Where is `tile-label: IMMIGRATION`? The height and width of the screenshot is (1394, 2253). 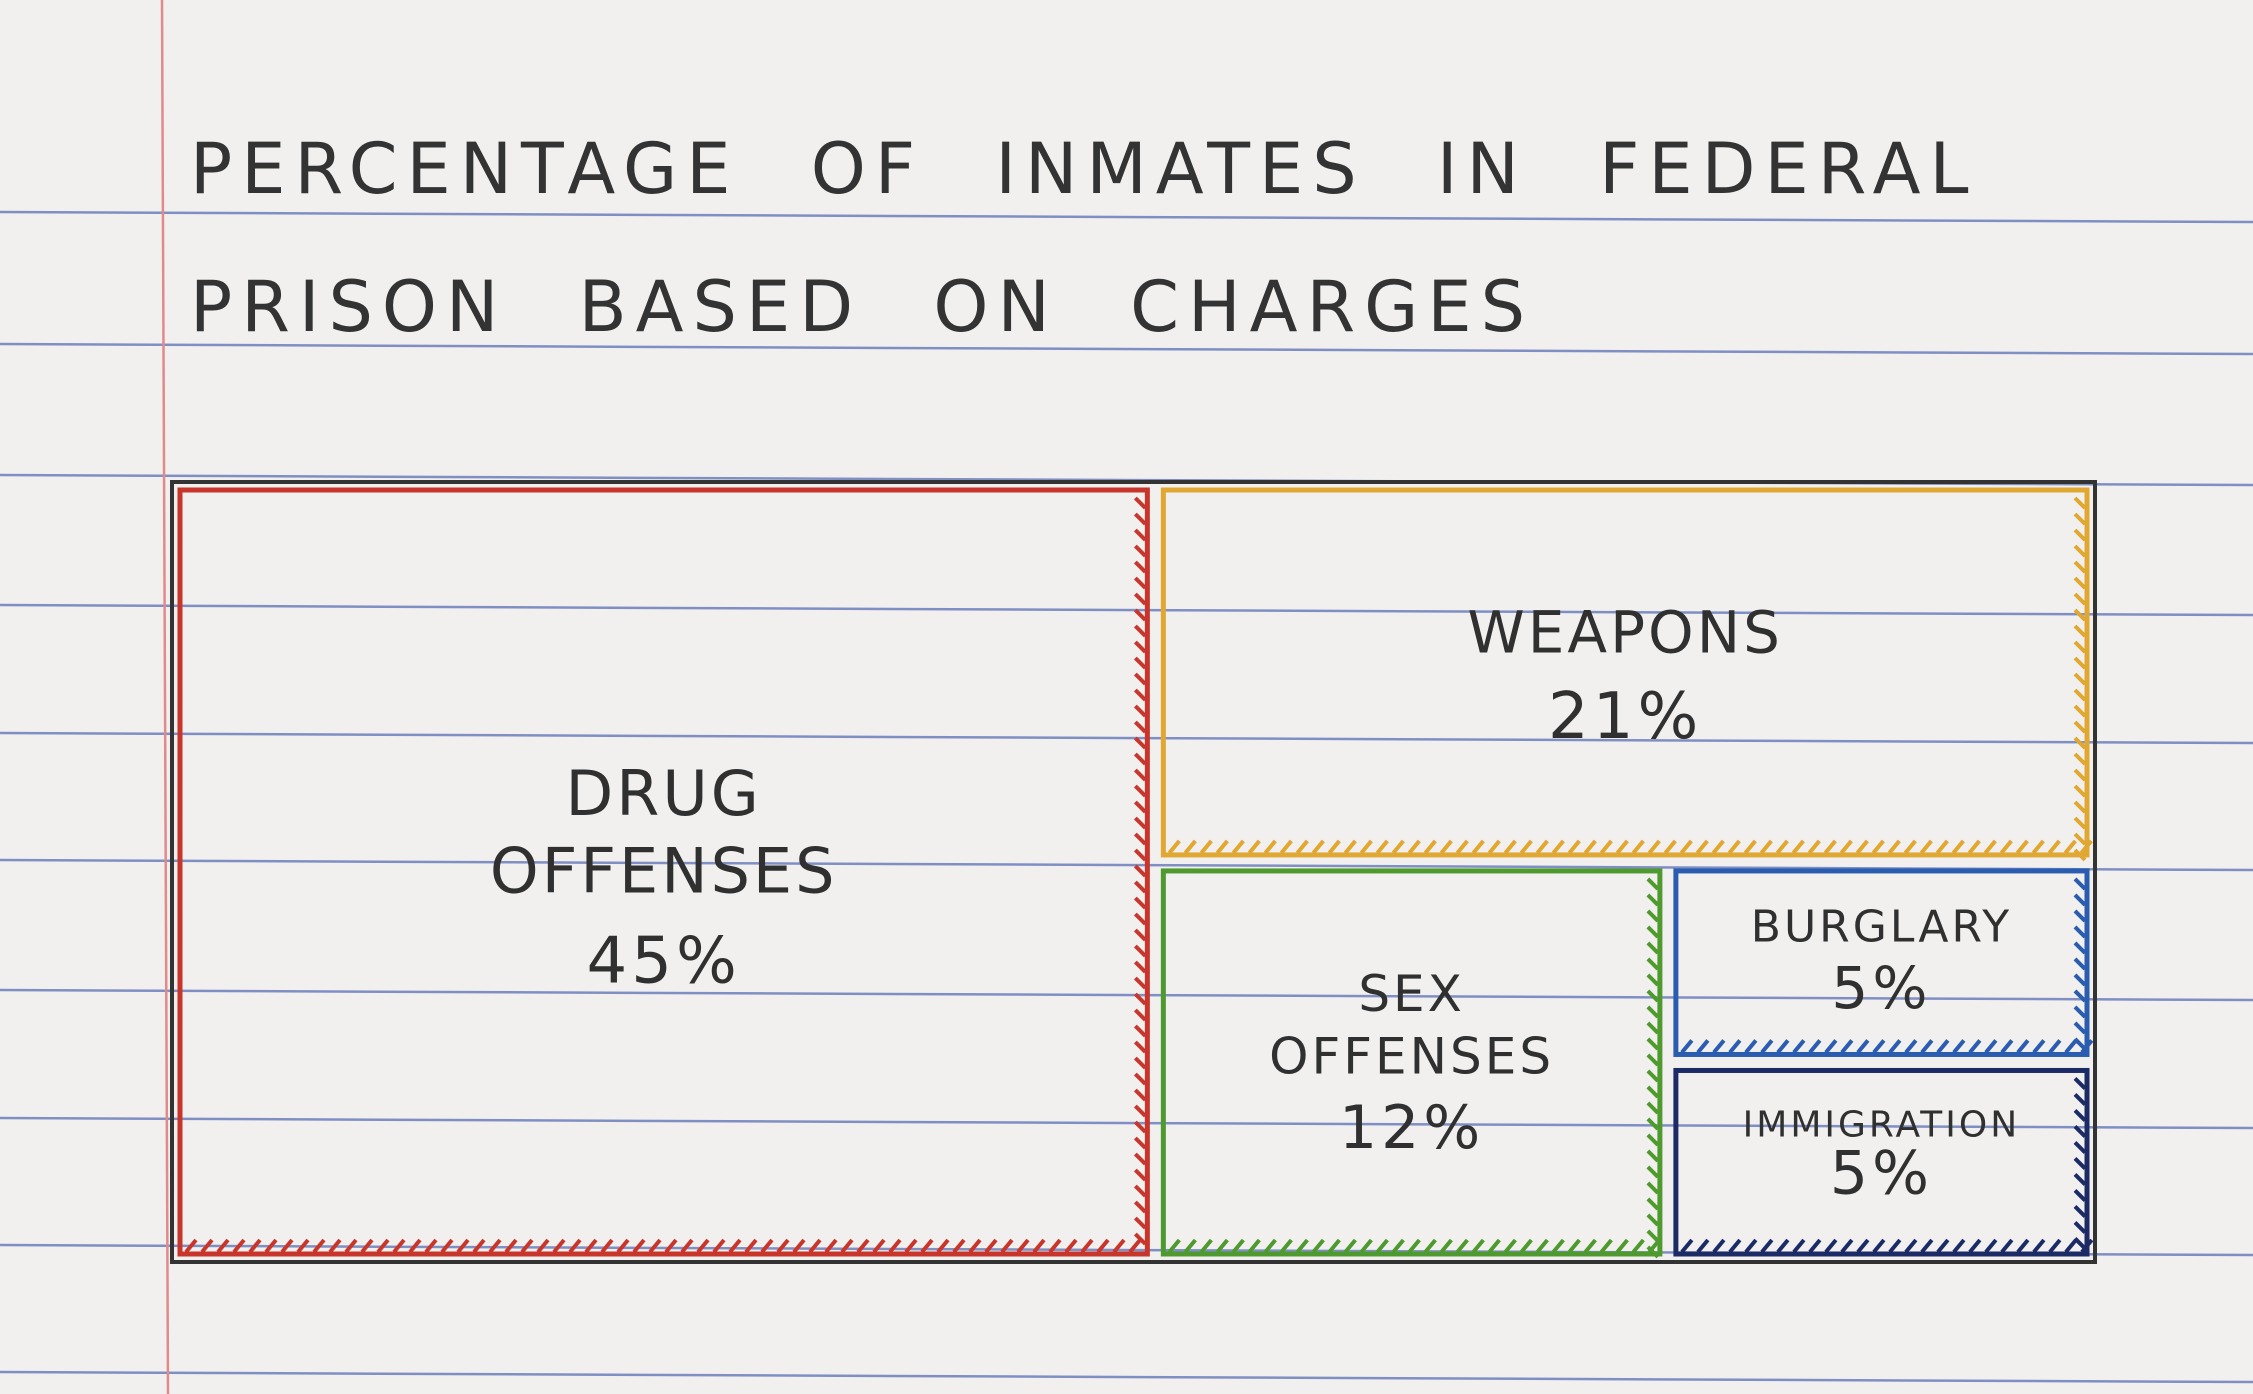 tile-label: IMMIGRATION is located at coordinates (1882, 1125).